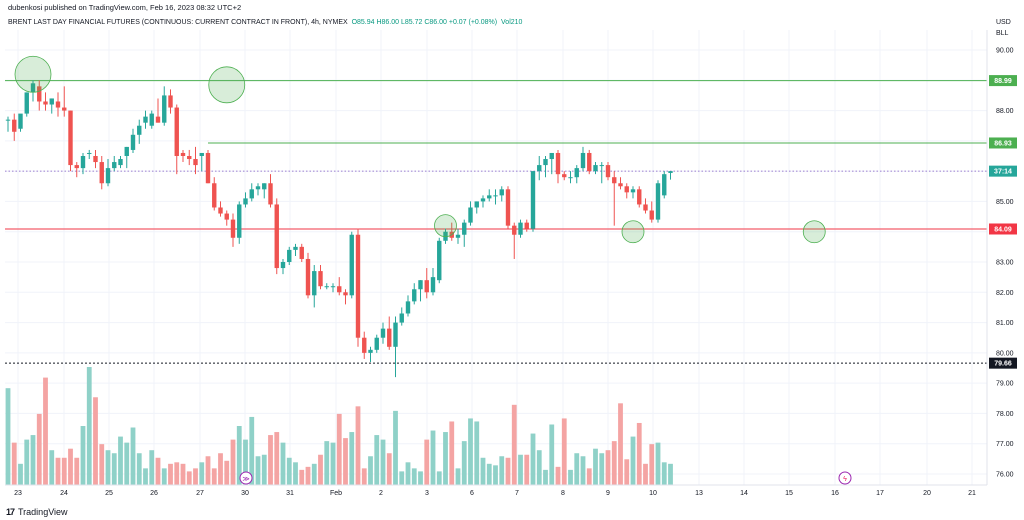 The height and width of the screenshot is (520, 1024). I want to click on x-tick-label: 13, so click(699, 493).